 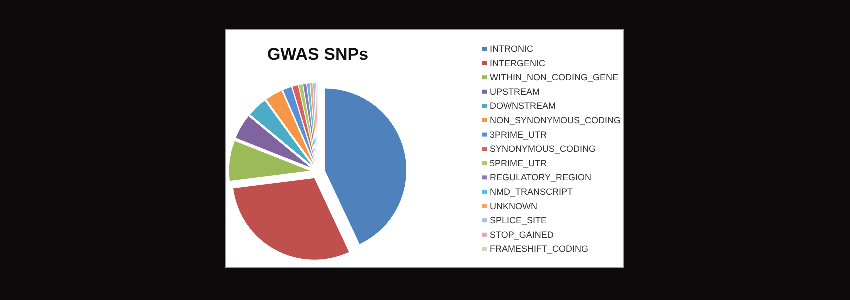 What do you see at coordinates (514, 206) in the screenshot?
I see `legend-label: UNKNOWN` at bounding box center [514, 206].